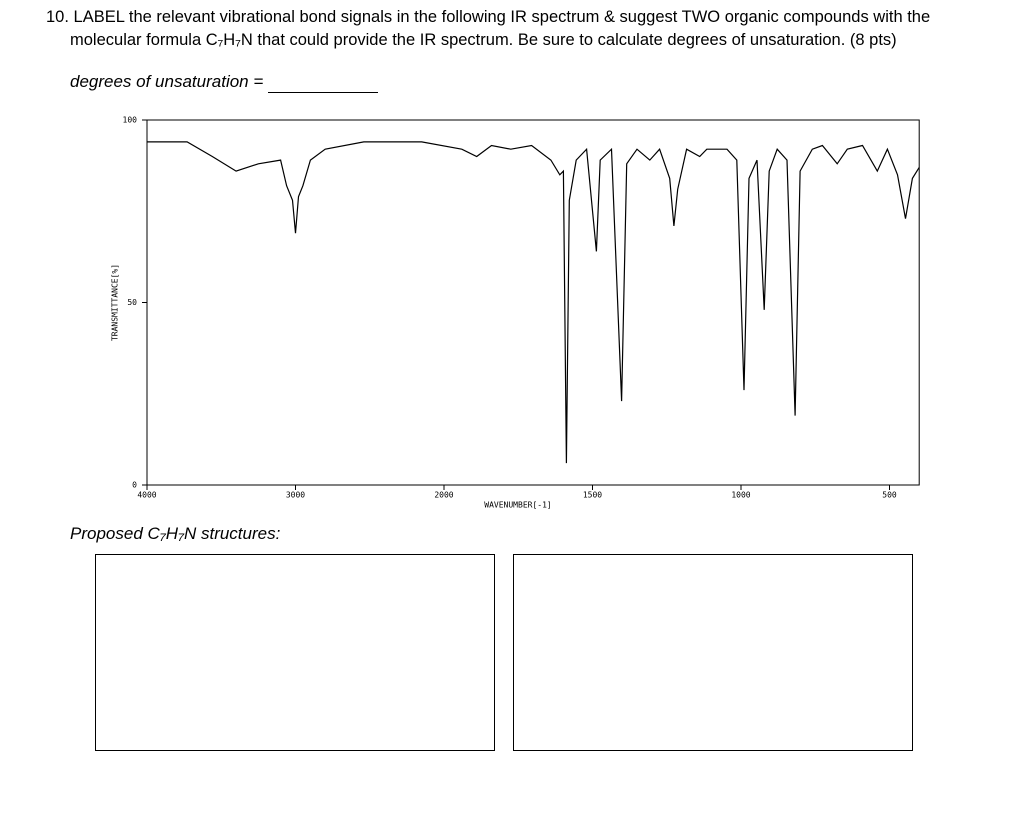  What do you see at coordinates (115, 302) in the screenshot?
I see `y-axis-label: TRANSMITTANCE[%]` at bounding box center [115, 302].